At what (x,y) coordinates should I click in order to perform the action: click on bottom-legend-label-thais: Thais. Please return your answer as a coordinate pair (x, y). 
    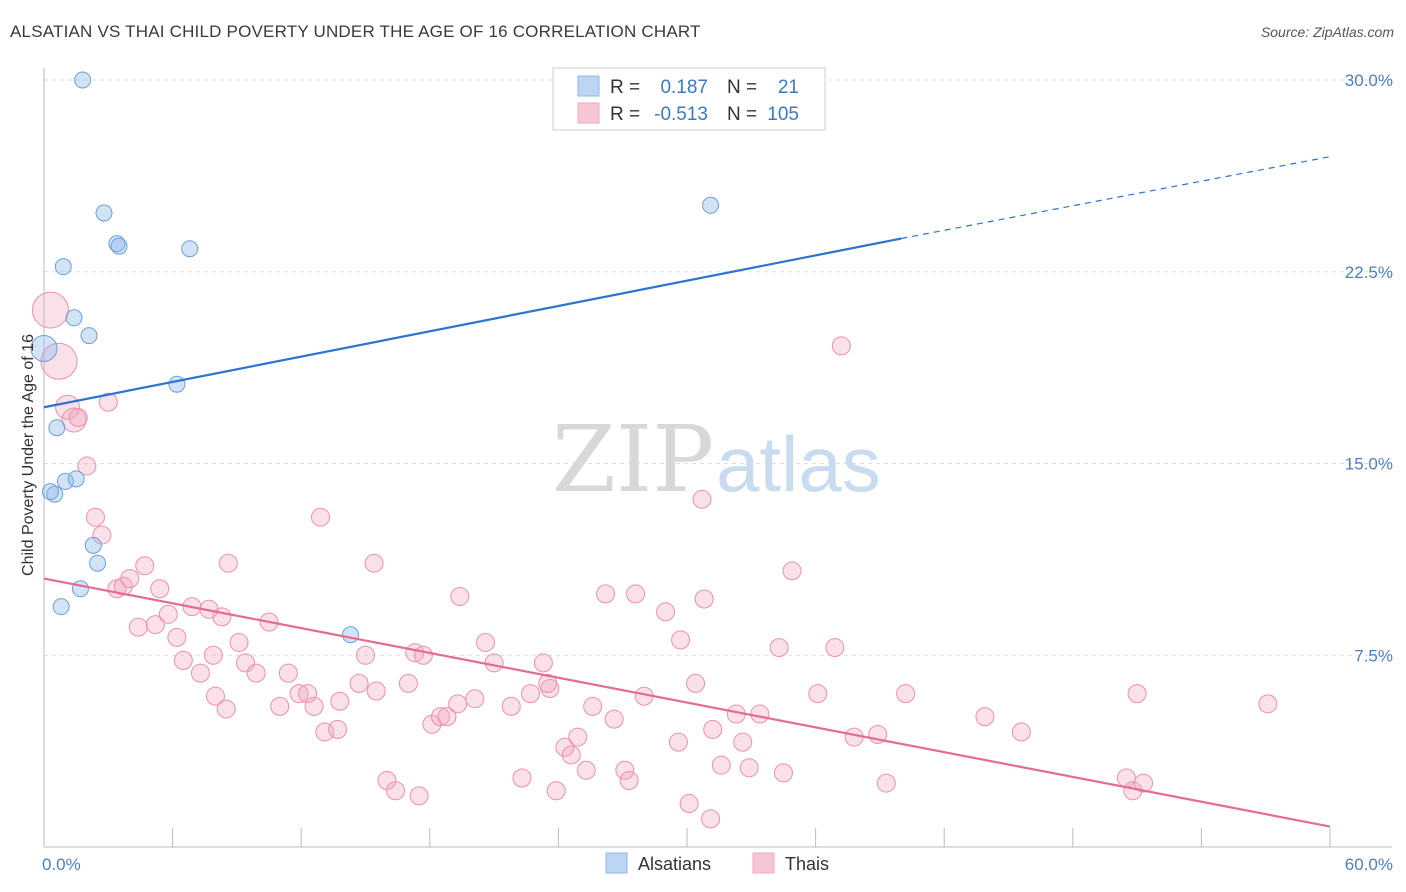
    Looking at the image, I should click on (807, 864).